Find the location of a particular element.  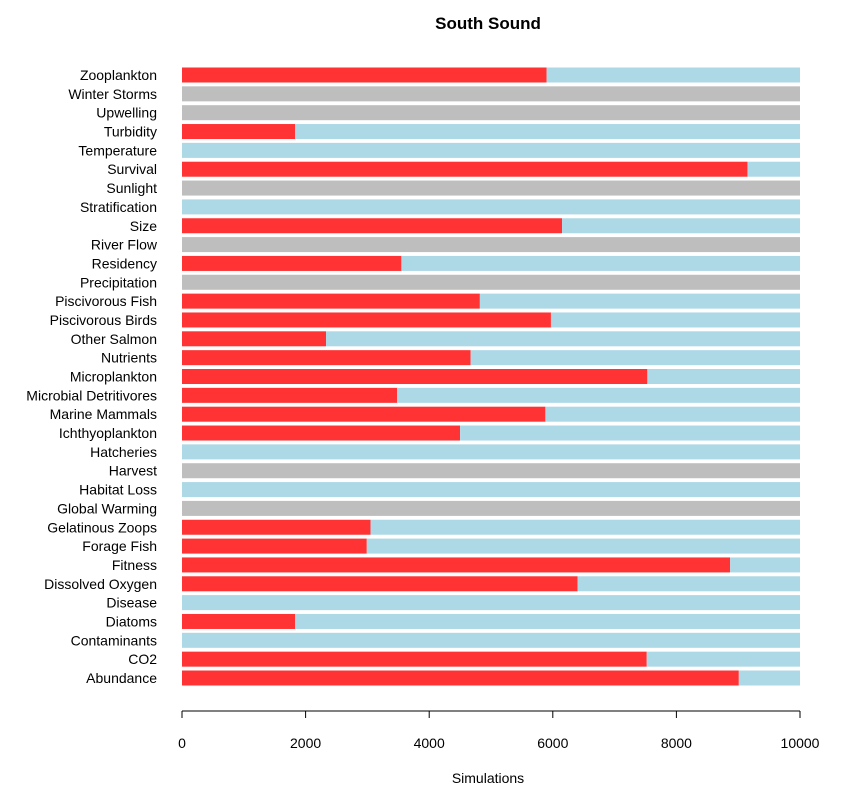

category-label: Microplankton is located at coordinates (113, 377).